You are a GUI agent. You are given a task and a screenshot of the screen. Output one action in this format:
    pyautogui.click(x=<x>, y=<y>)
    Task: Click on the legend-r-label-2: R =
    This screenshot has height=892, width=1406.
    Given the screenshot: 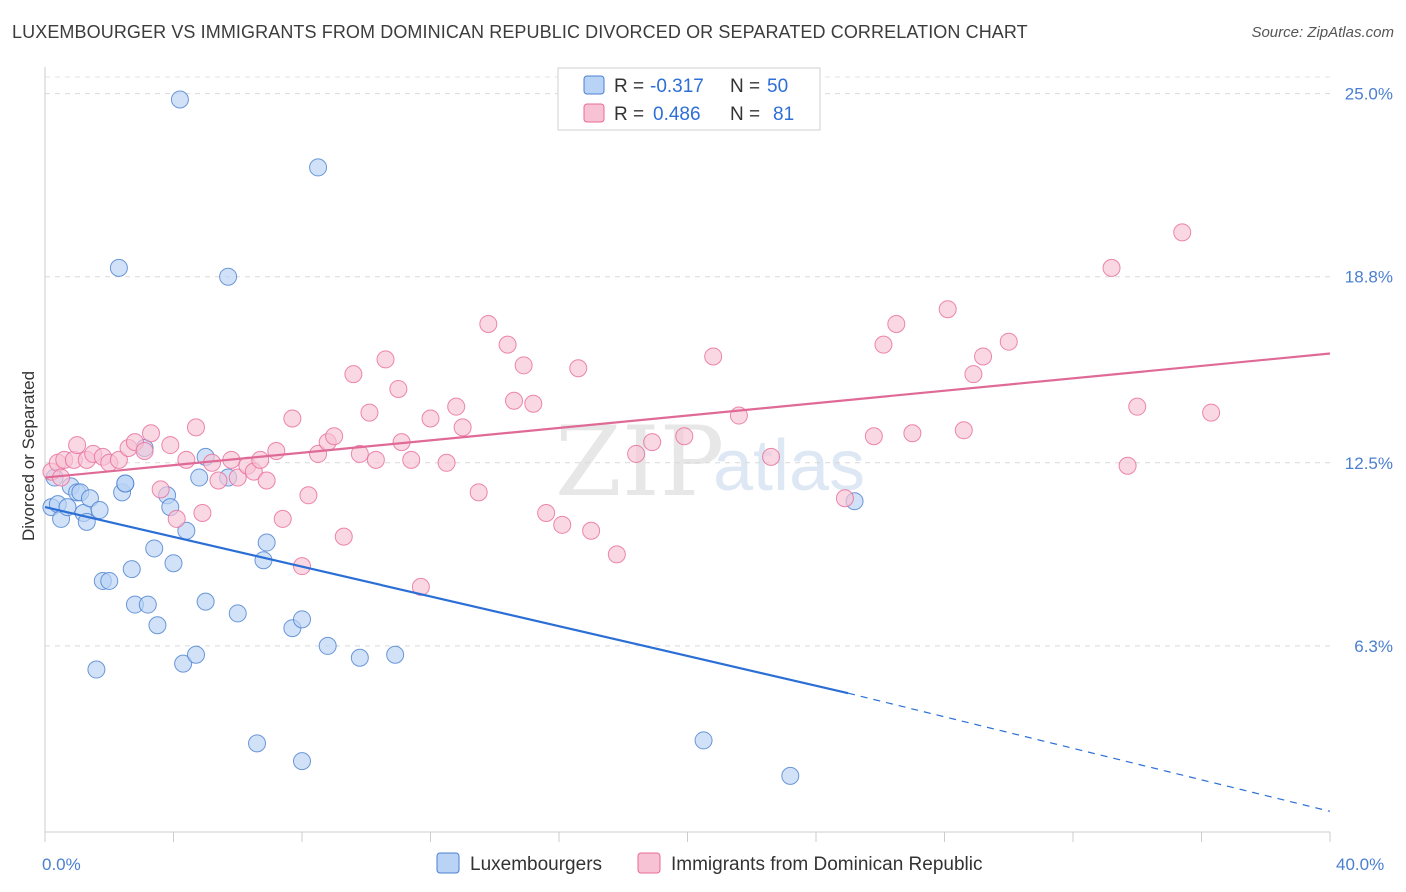 What is the action you would take?
    pyautogui.click(x=629, y=114)
    